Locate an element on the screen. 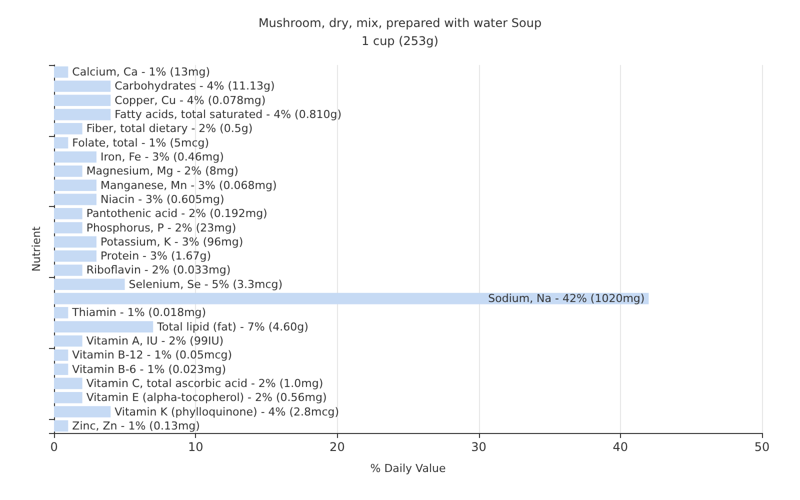  chart-subtitle: 1 cup (253g) is located at coordinates (400, 41).